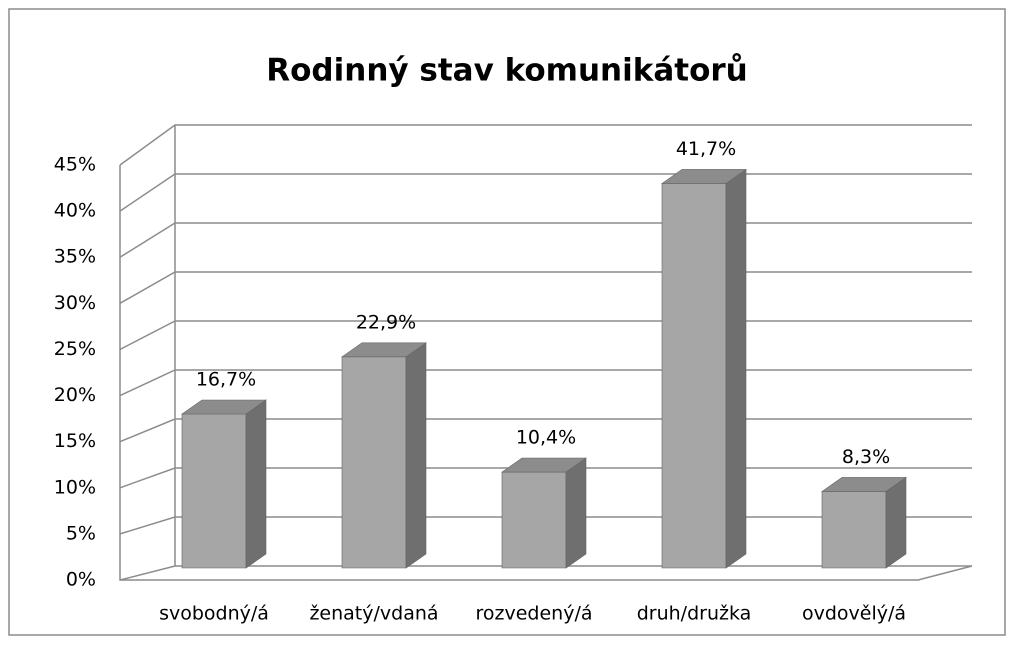 Image resolution: width=1014 pixels, height=648 pixels. I want to click on data-label: 10,4%, so click(546, 438).